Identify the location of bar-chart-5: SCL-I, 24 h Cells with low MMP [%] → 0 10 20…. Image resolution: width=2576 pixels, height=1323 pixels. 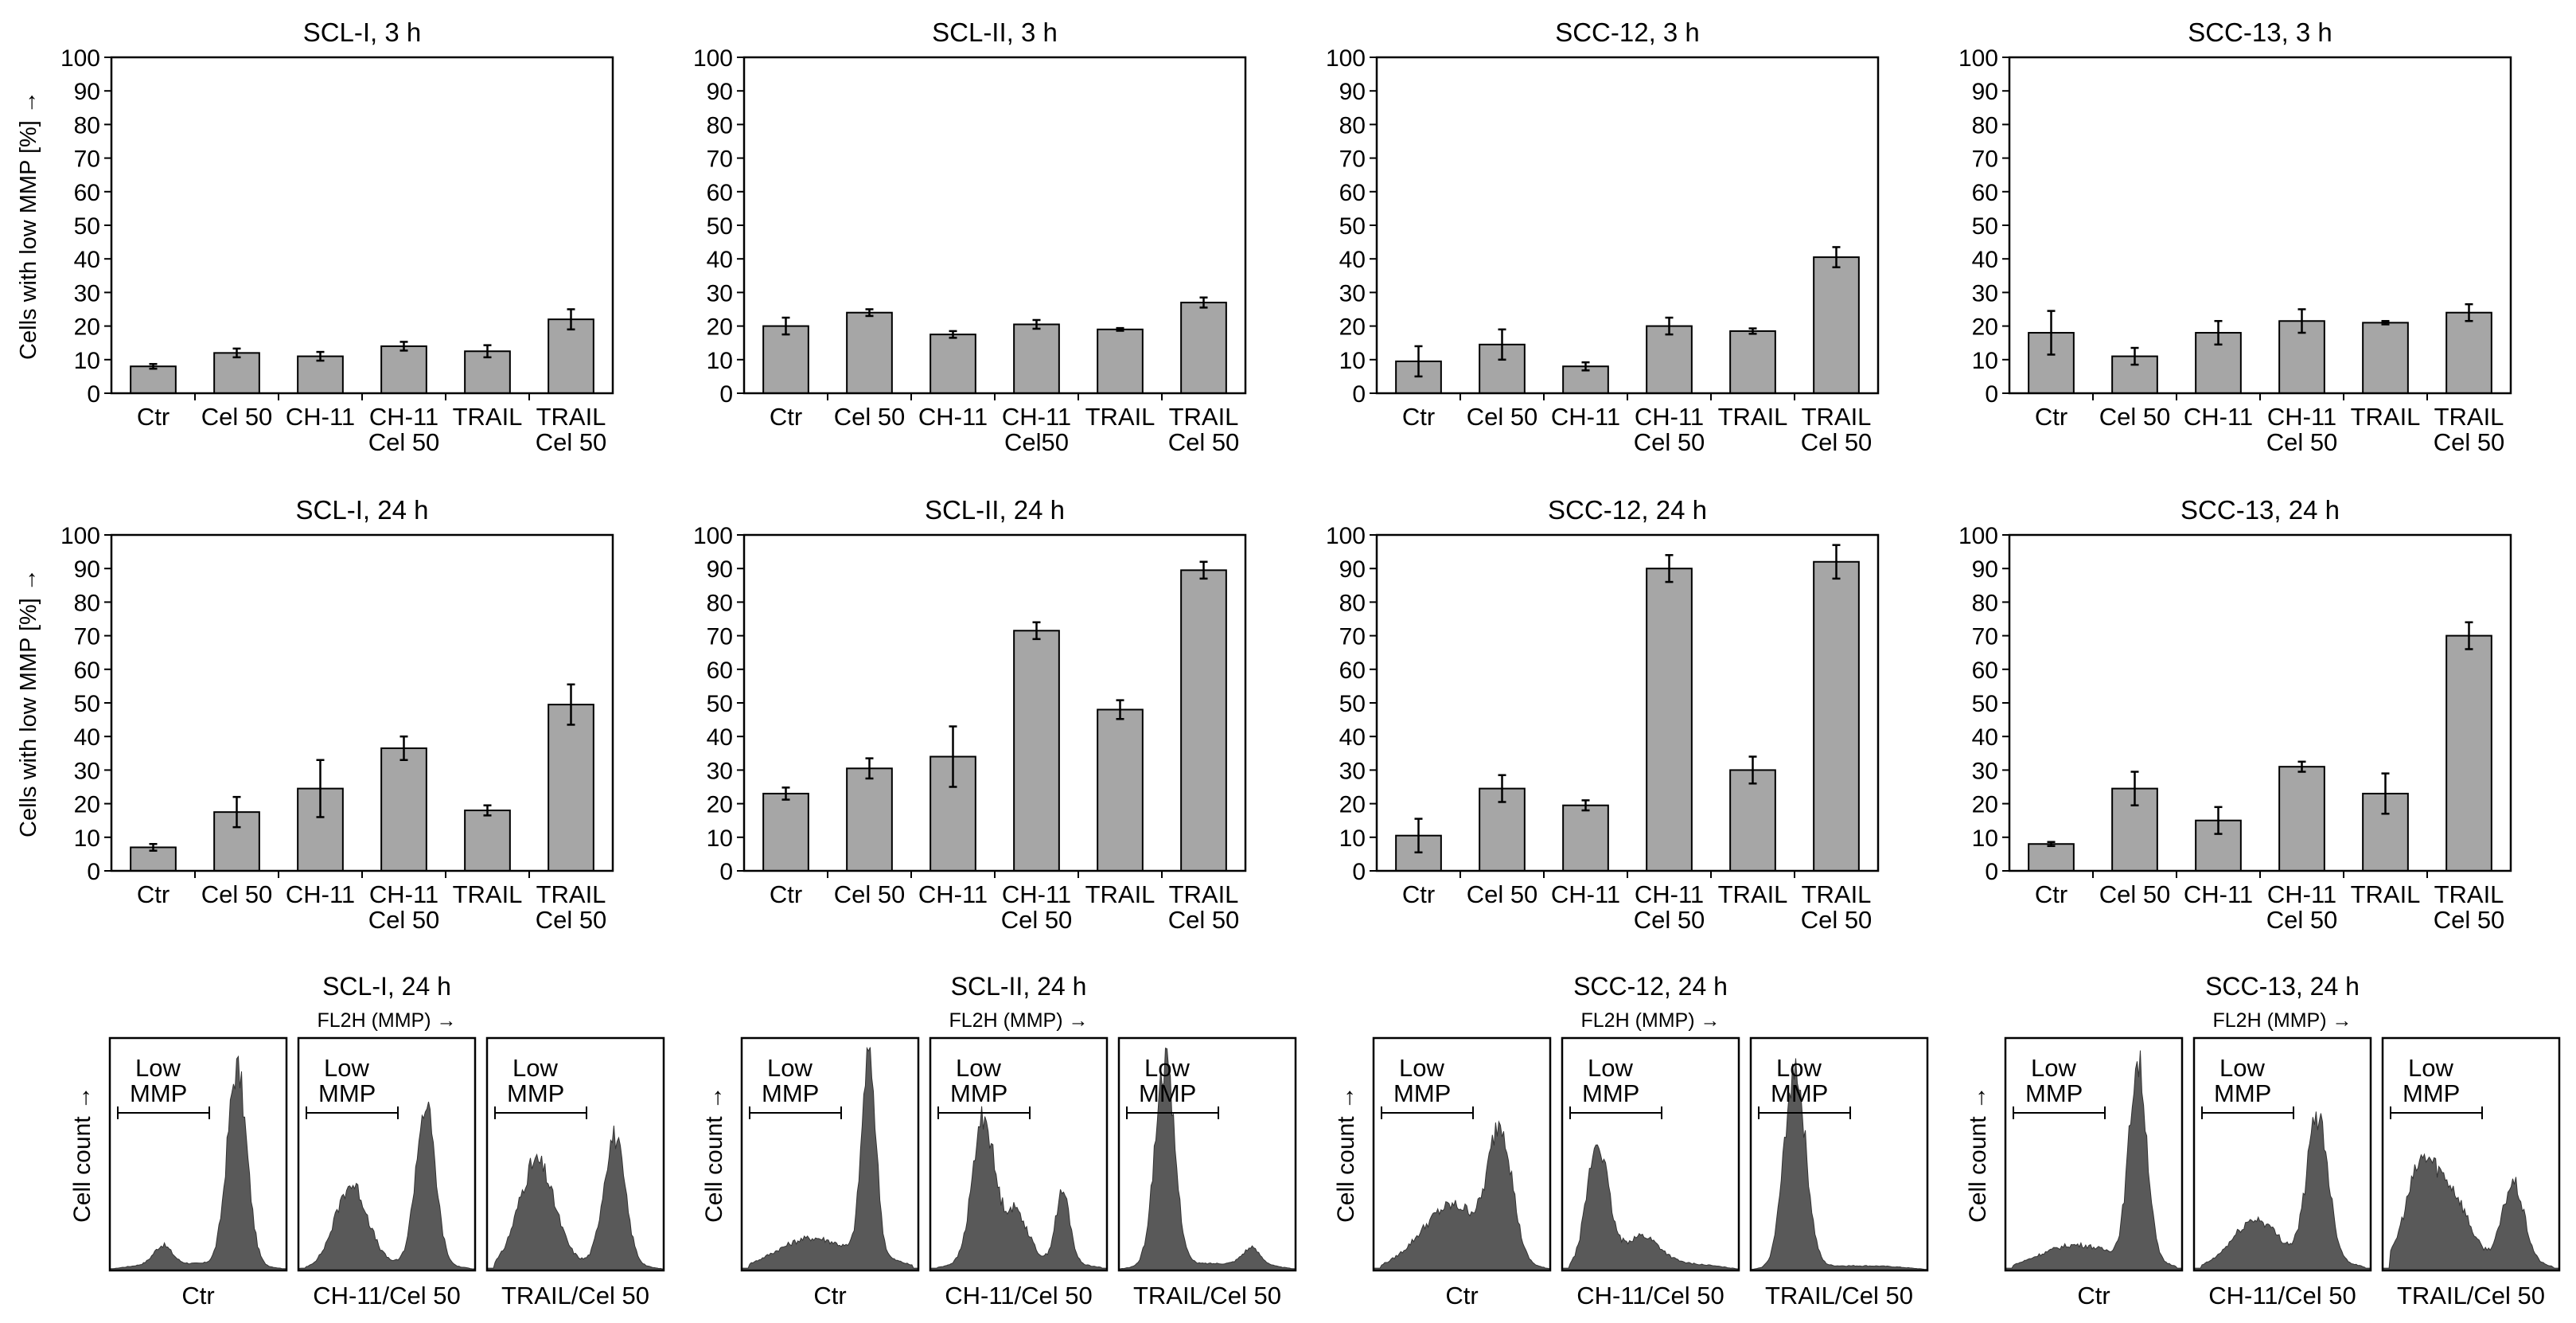
(315, 714).